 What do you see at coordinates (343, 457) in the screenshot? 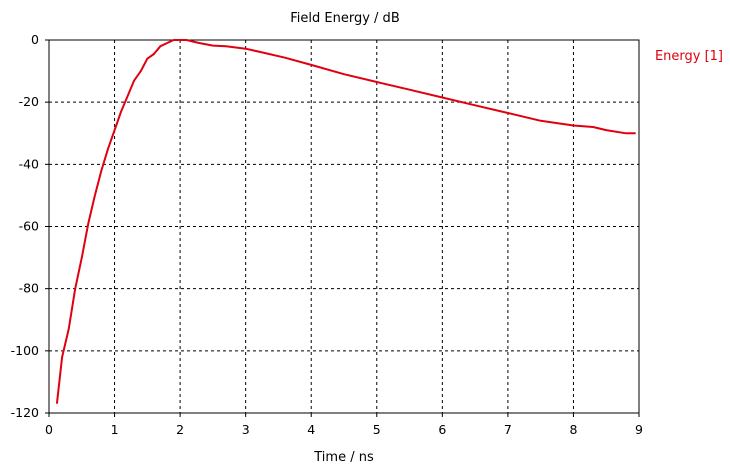
I see `x-axis-label: Time / ns` at bounding box center [343, 457].